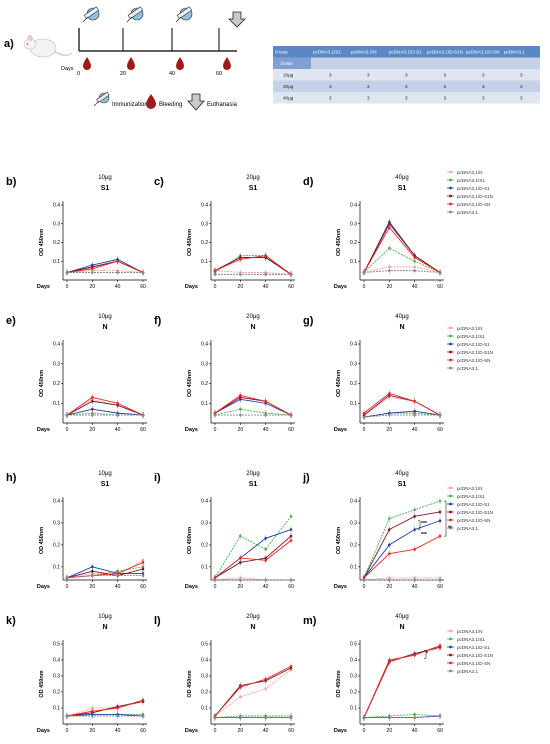 The image size is (550, 744). Describe the element at coordinates (252, 327) in the screenshot. I see `chart-title: N` at that location.